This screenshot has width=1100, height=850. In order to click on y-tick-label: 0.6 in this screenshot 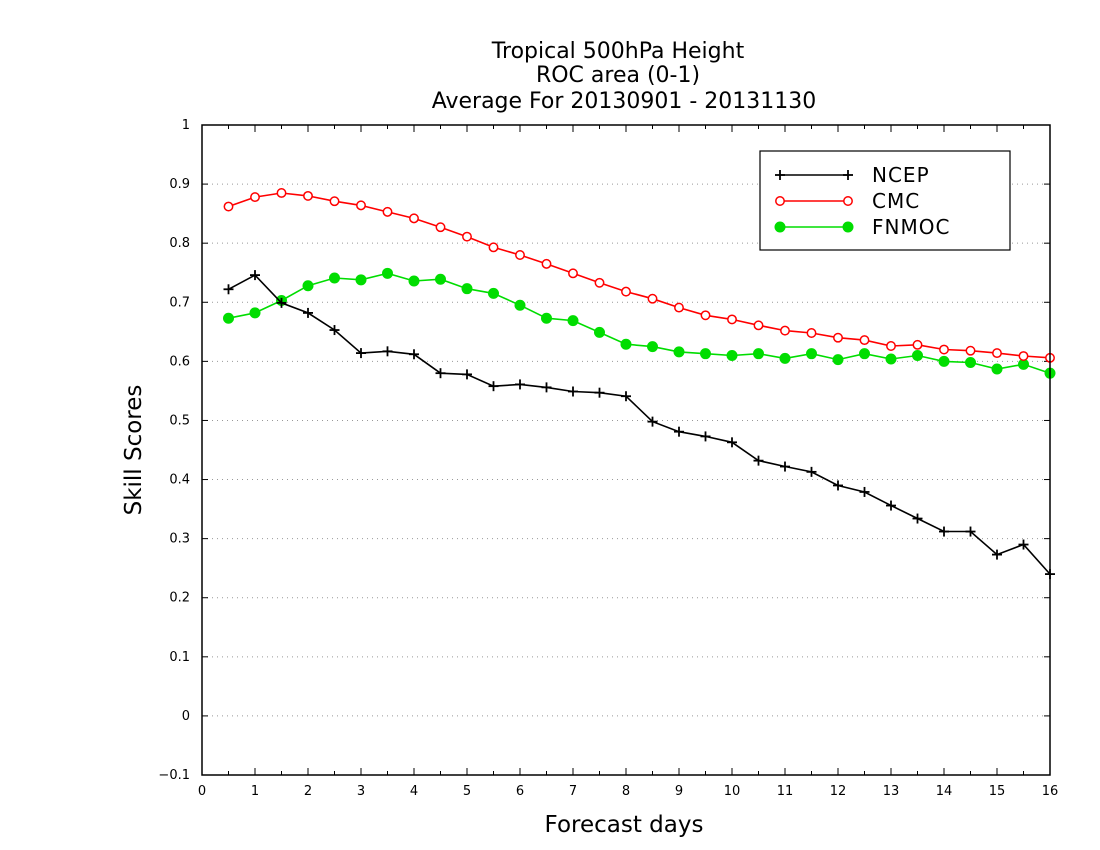, I will do `click(179, 361)`.